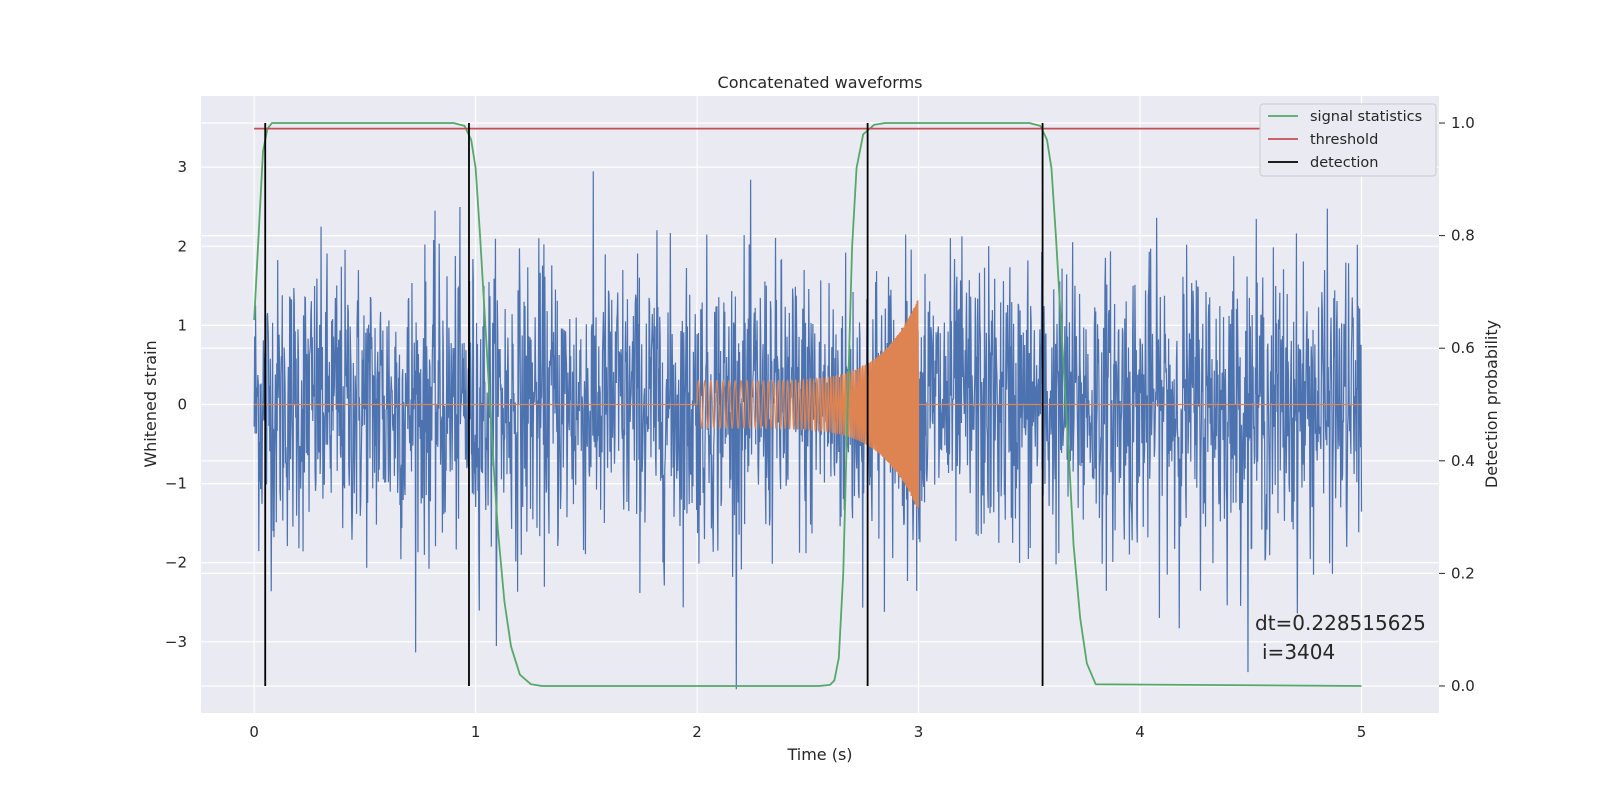  Describe the element at coordinates (919, 732) in the screenshot. I see `x-tick-label: 3` at that location.